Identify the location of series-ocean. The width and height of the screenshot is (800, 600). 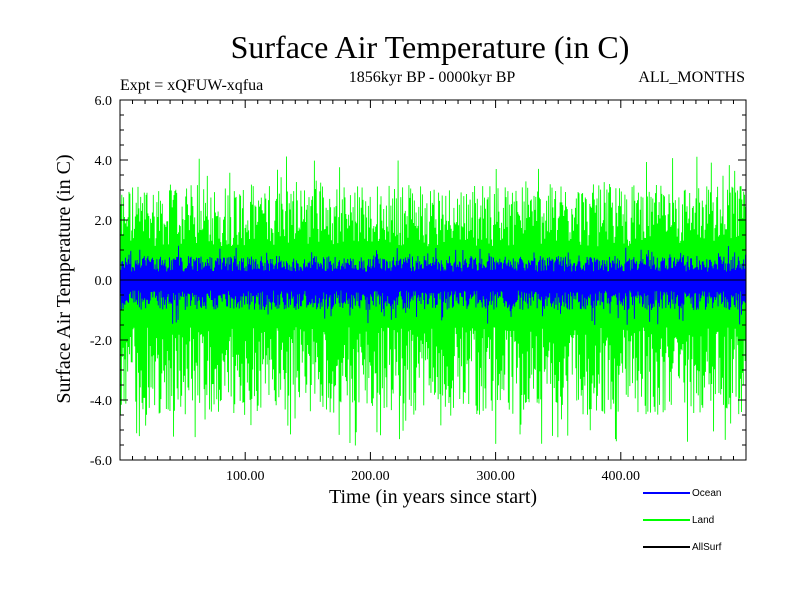
(433, 285).